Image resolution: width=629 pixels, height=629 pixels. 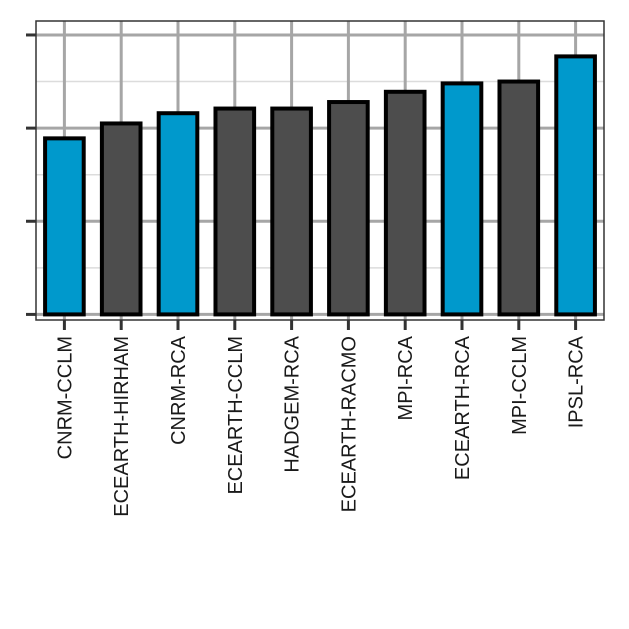 I want to click on bar-ecearth-cclm, so click(x=235, y=211).